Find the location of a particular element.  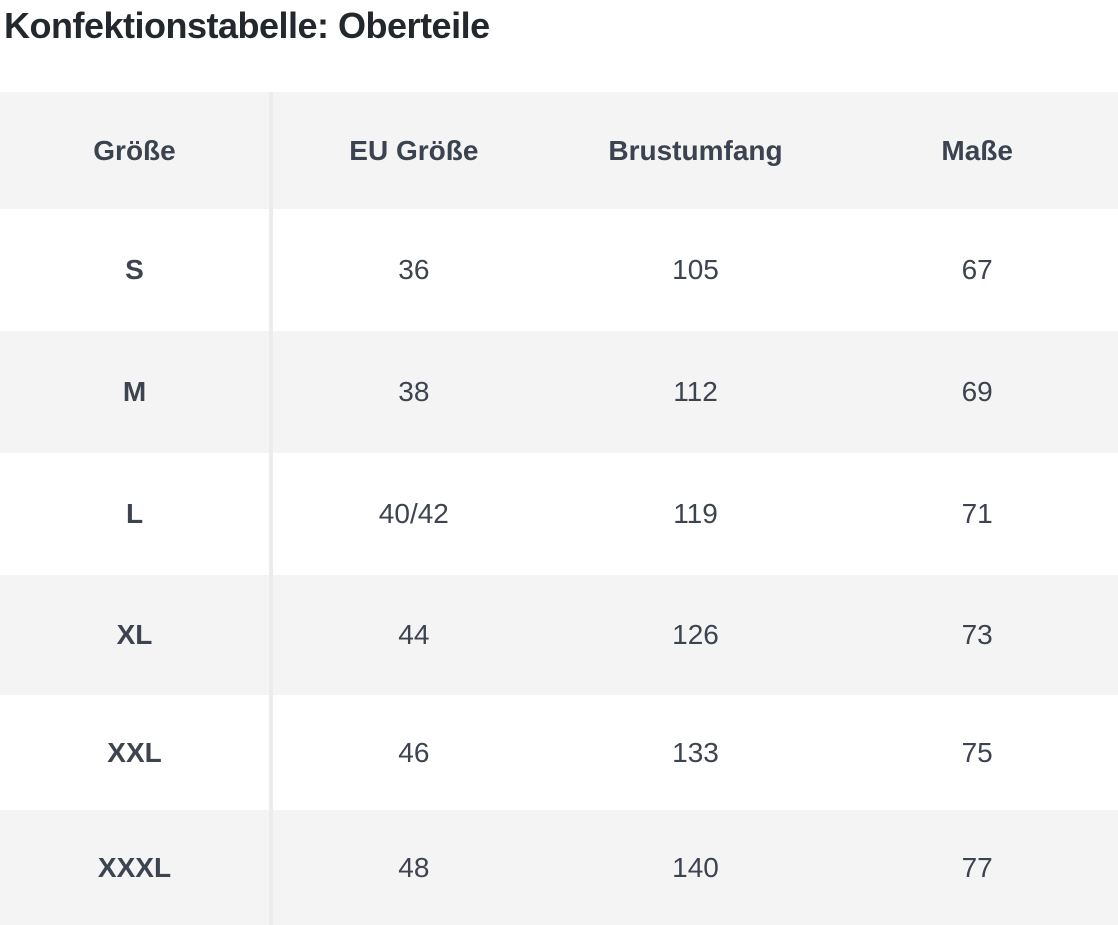

table-row-xxxl: XXXL 48 140 77 is located at coordinates (559, 867).